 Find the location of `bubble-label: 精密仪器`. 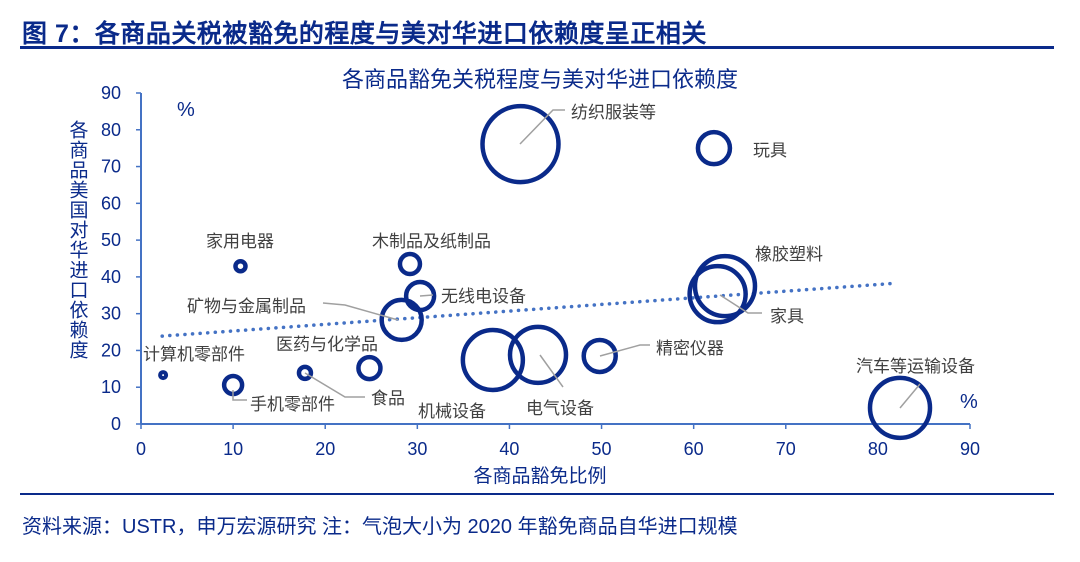

bubble-label: 精密仪器 is located at coordinates (690, 348).